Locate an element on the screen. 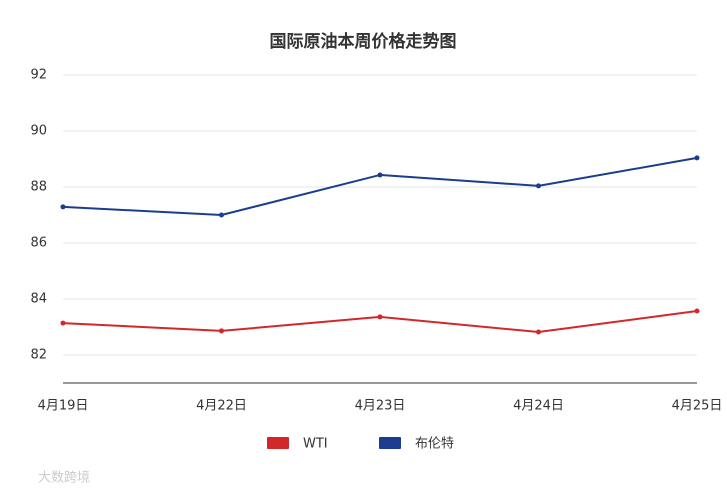 The image size is (727, 493). y-tick-label: 92 is located at coordinates (38, 75).